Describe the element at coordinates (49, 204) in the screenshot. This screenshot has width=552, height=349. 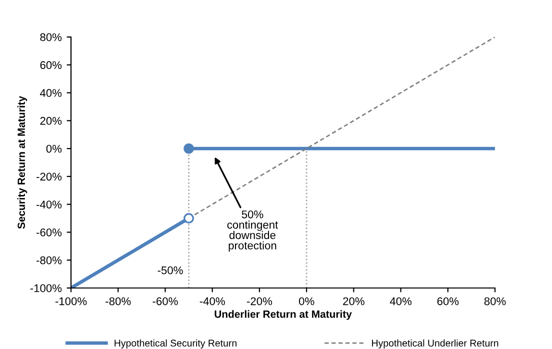
I see `y-tick-label: -40%` at that location.